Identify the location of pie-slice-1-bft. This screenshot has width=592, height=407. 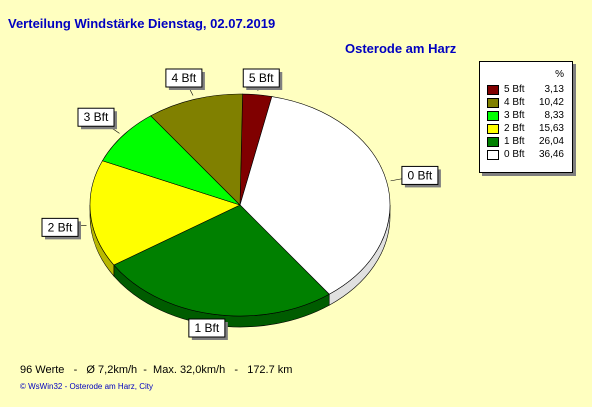
(221, 260).